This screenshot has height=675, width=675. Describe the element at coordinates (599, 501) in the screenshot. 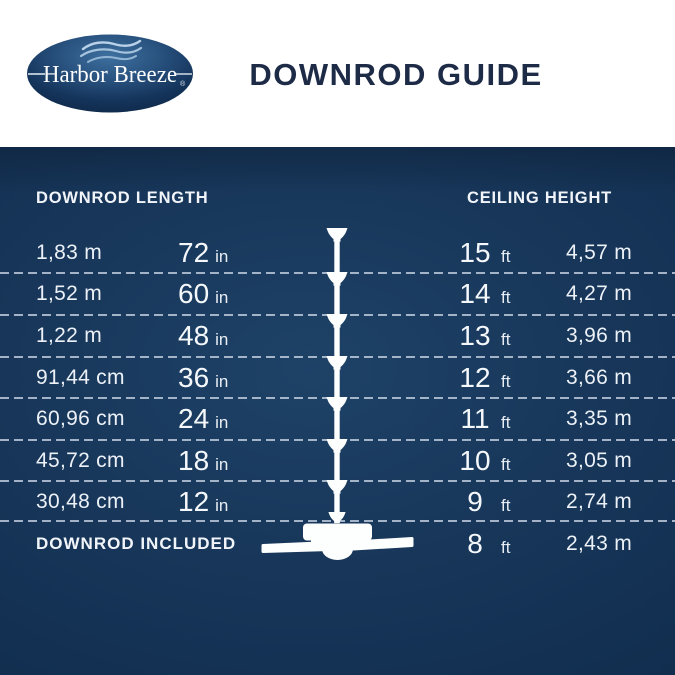

I see `ceiling-metric: 2,74 m` at that location.